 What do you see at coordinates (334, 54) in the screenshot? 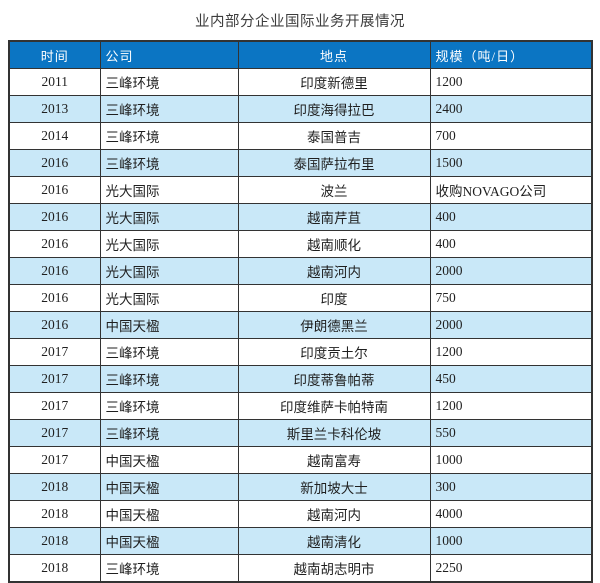
I see `header-cell-2: 地点` at bounding box center [334, 54].